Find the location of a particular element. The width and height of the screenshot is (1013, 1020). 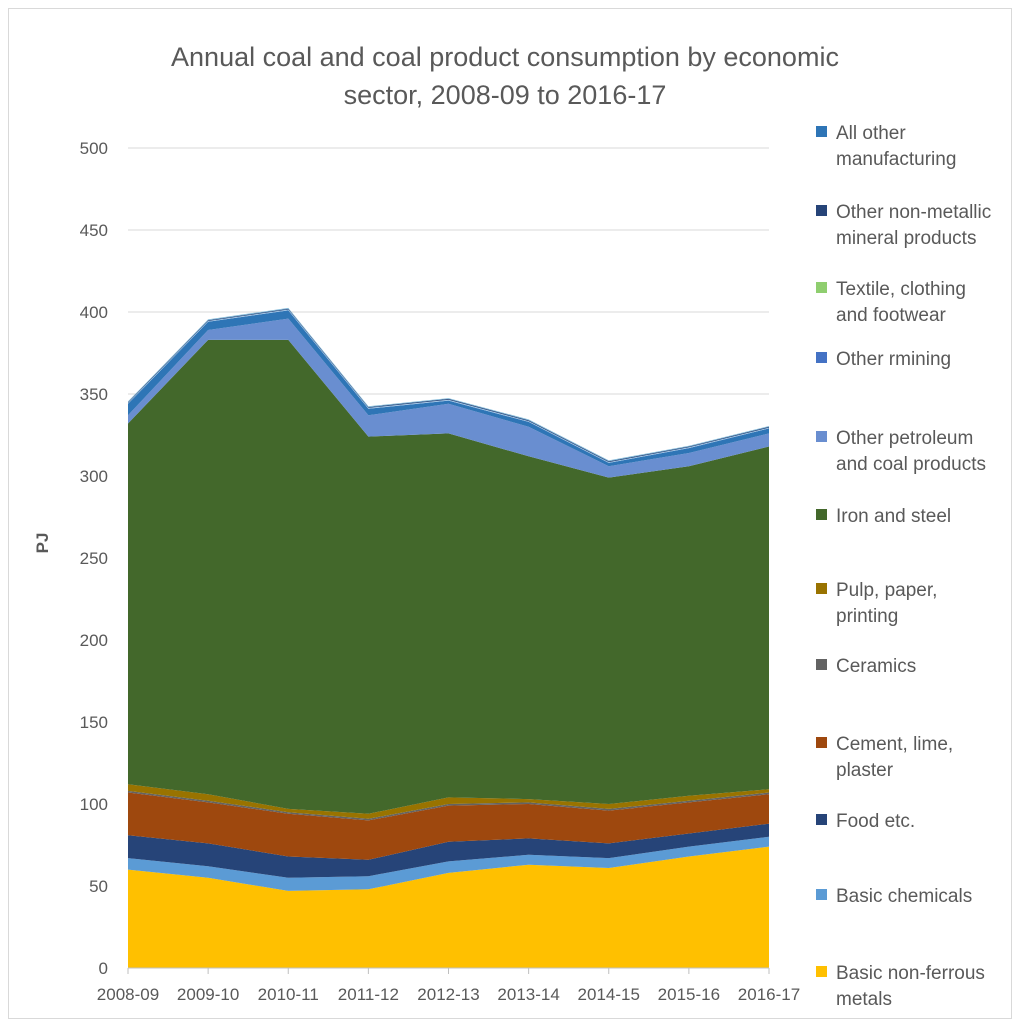

y-tick-label: 150 is located at coordinates (94, 722).